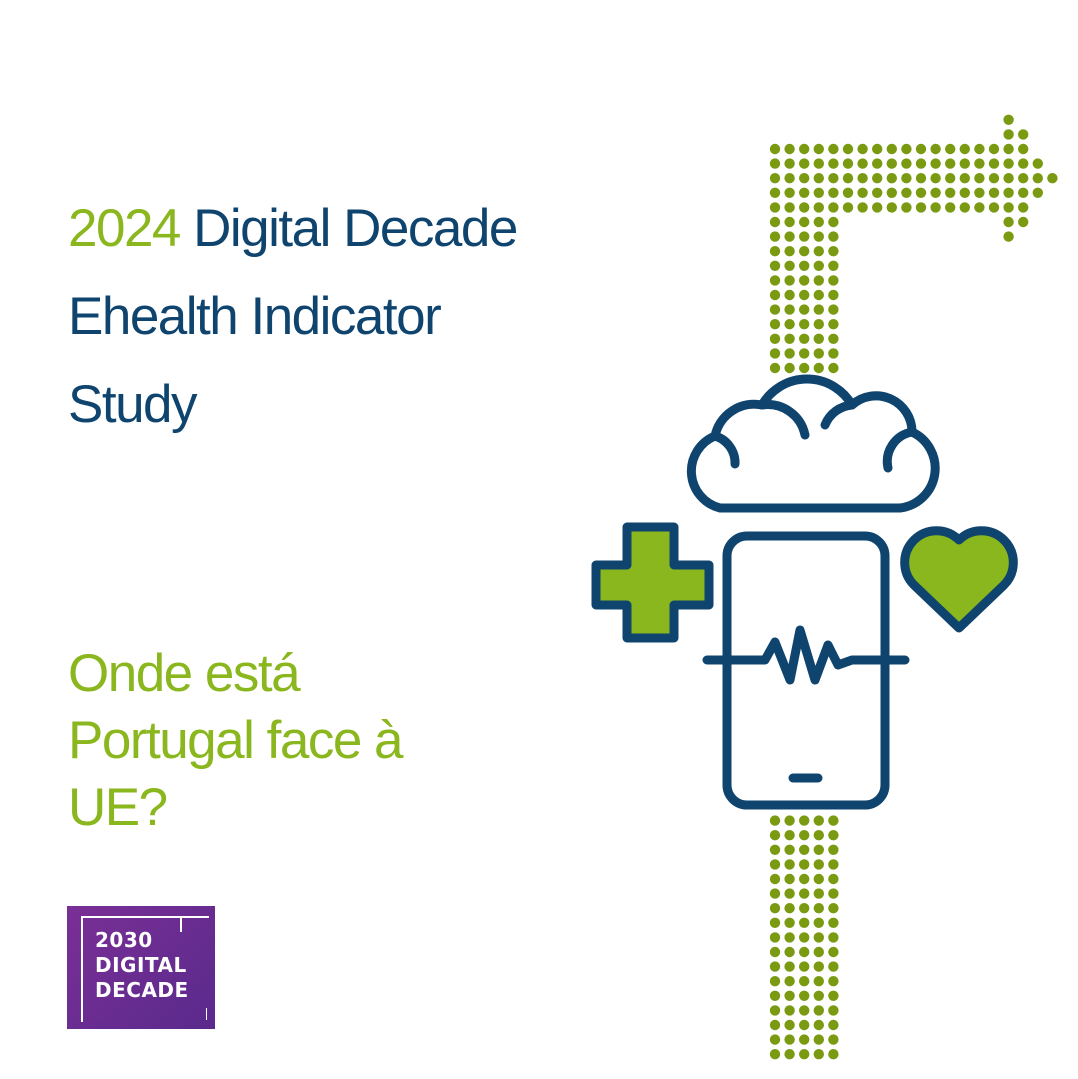 The image size is (1078, 1079). I want to click on logo-line2: DIGITAL, so click(141, 965).